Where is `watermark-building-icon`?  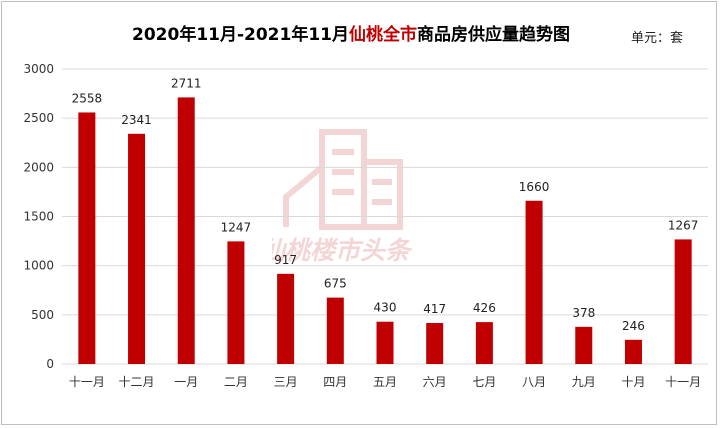 watermark-building-icon is located at coordinates (343, 179).